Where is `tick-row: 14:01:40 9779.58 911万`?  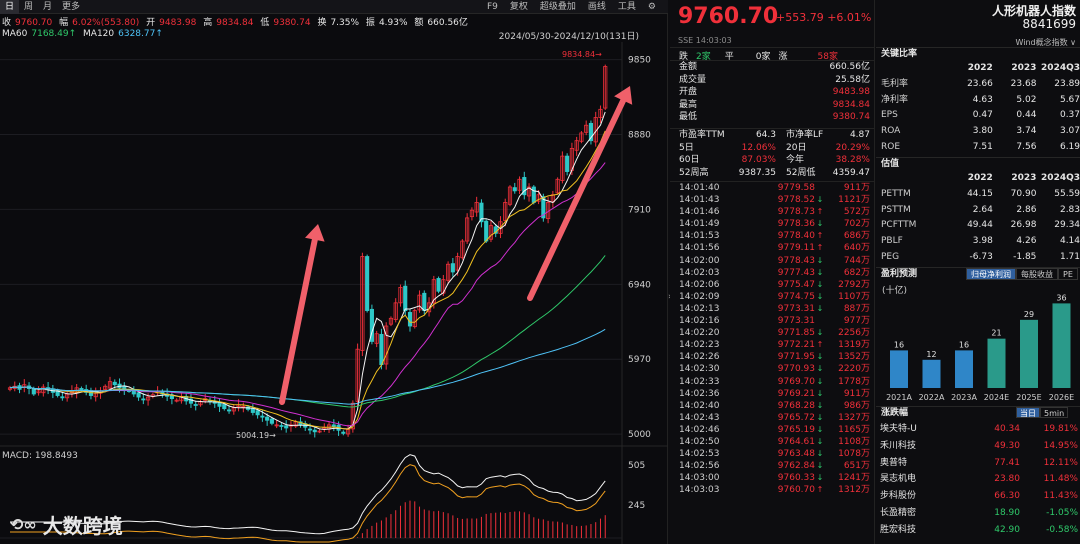
tick-row: 14:01:40 9779.58 911万 is located at coordinates (772, 188).